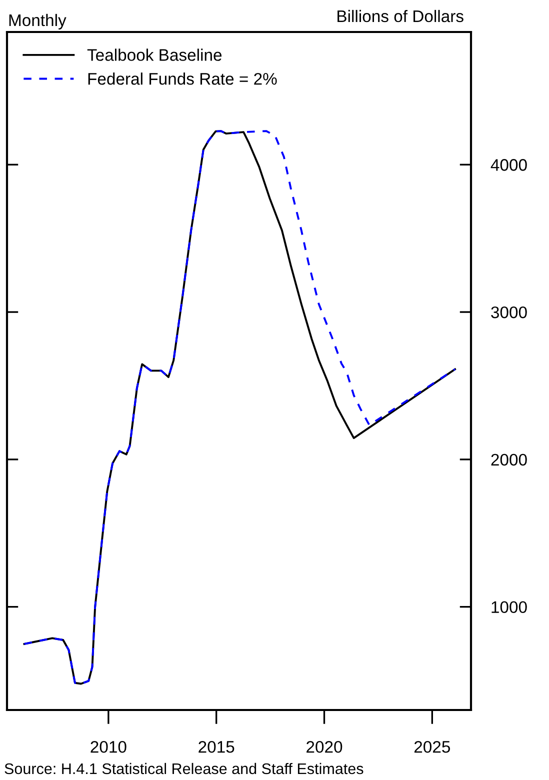 This screenshot has height=780, width=549. Describe the element at coordinates (184, 768) in the screenshot. I see `source-note: Source: H.4.1 Statistical Release and Staff Estimates` at that location.